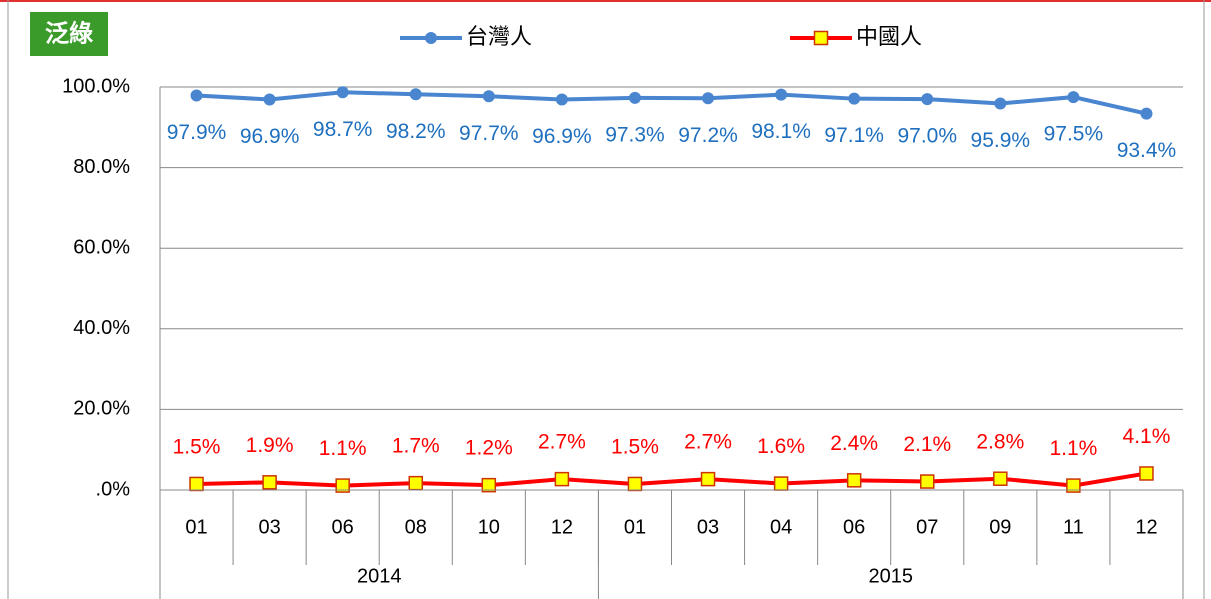 The height and width of the screenshot is (599, 1211). I want to click on y-tick-label: .0%, so click(113, 489).